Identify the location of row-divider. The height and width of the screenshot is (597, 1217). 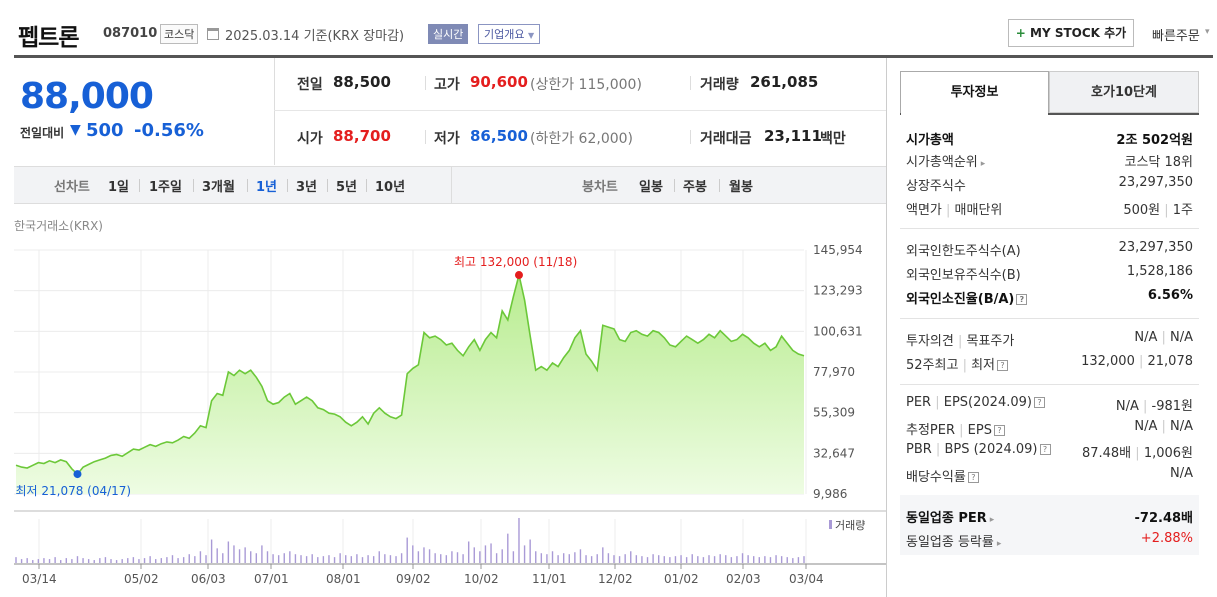
(580, 110).